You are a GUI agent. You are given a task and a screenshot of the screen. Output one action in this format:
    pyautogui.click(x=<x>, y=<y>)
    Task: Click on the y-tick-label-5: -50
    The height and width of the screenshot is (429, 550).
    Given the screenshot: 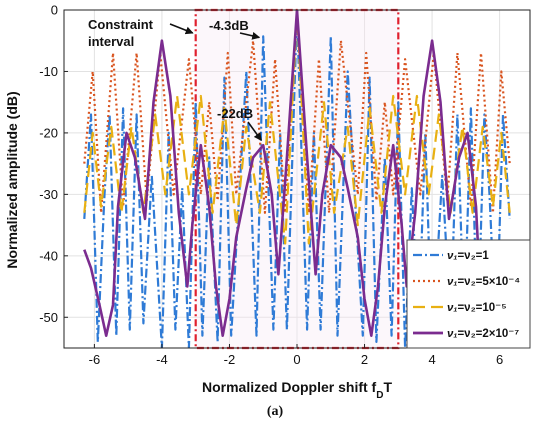 What is the action you would take?
    pyautogui.click(x=48, y=317)
    